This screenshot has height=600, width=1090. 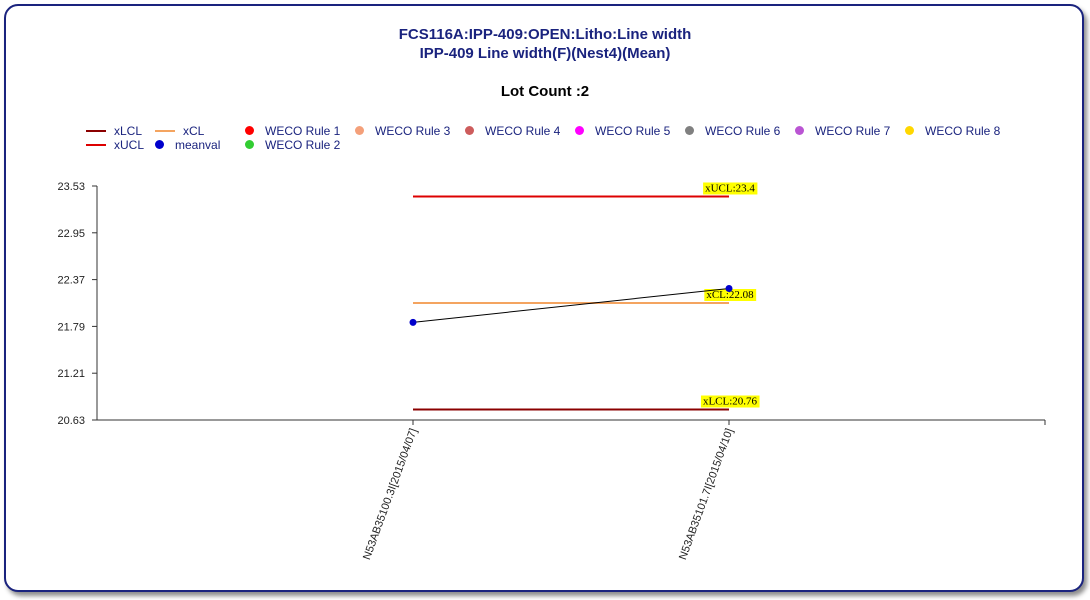 What do you see at coordinates (71, 374) in the screenshot?
I see `y-tick-label: 21.21` at bounding box center [71, 374].